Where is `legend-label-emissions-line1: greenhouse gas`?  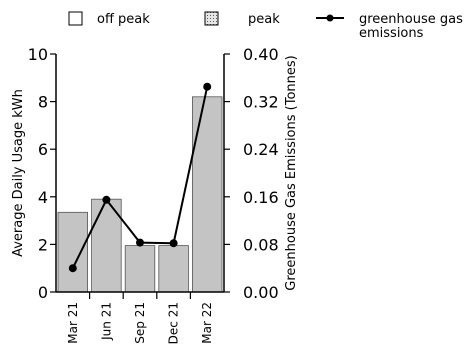
legend-label-emissions-line1: greenhouse gas is located at coordinates (411, 19).